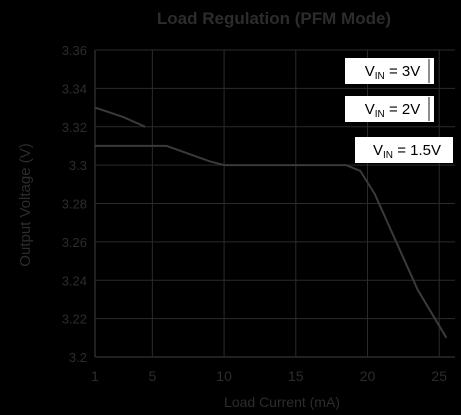 Image resolution: width=461 pixels, height=415 pixels. I want to click on y-tick-label: 3.28, so click(74, 204).